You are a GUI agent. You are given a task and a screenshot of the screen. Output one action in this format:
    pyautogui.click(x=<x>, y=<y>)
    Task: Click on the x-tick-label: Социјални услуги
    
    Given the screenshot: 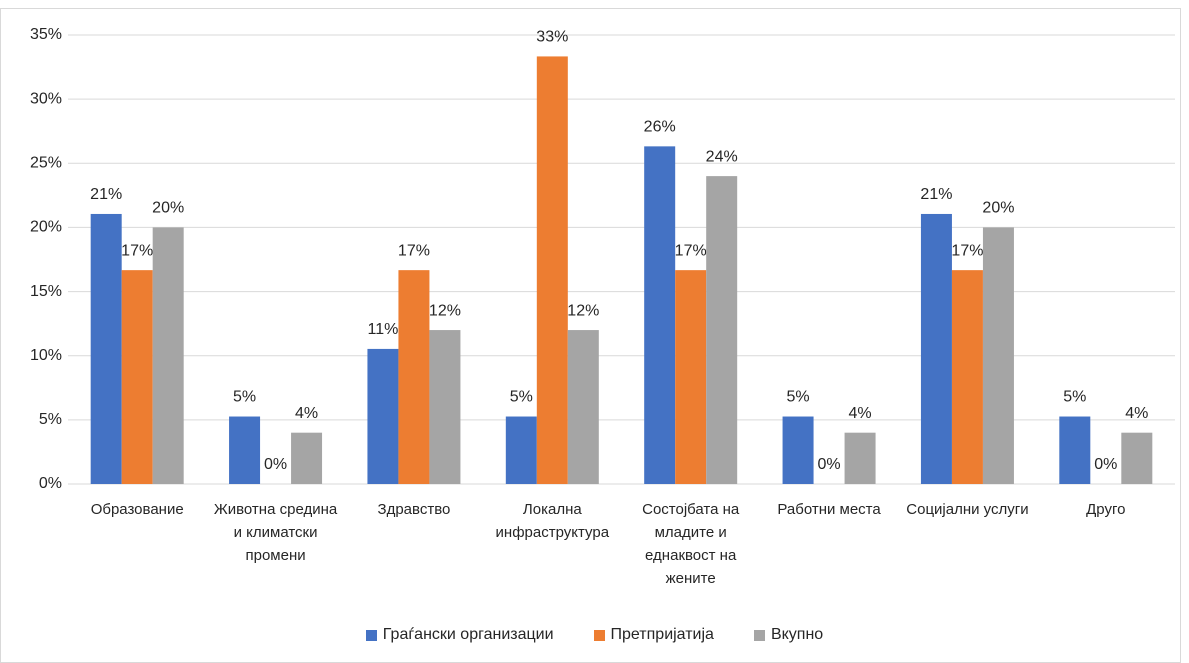 What is the action you would take?
    pyautogui.click(x=967, y=509)
    